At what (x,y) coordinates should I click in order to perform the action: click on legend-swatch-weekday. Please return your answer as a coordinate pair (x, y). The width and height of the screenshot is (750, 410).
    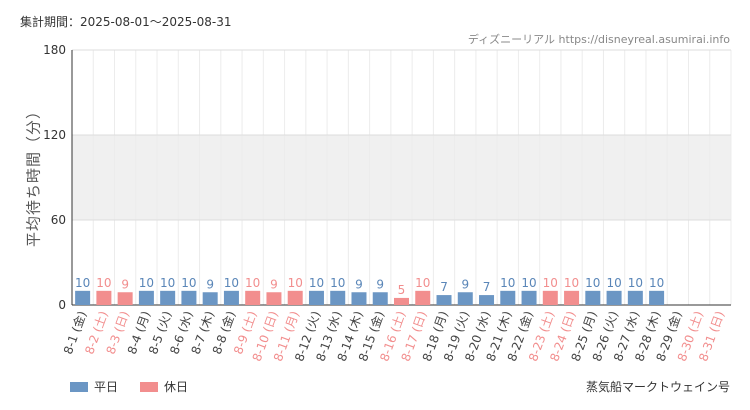
    Looking at the image, I should click on (79, 386).